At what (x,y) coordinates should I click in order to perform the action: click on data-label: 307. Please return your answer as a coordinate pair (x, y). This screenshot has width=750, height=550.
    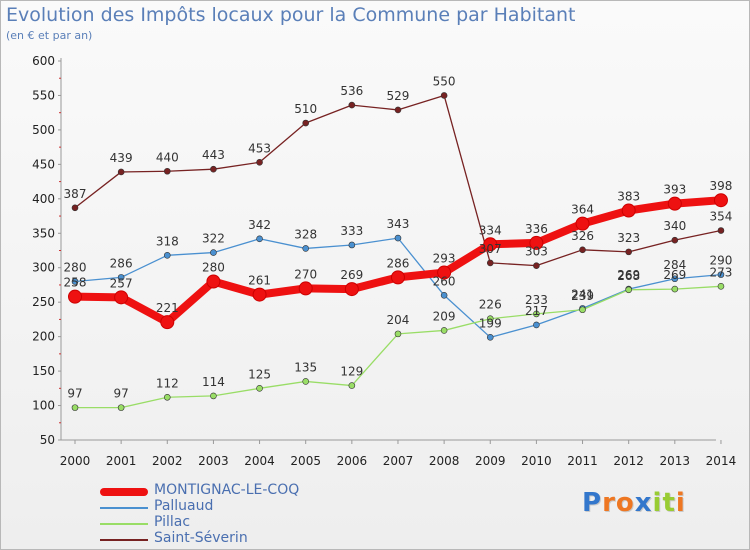
    Looking at the image, I should click on (490, 249).